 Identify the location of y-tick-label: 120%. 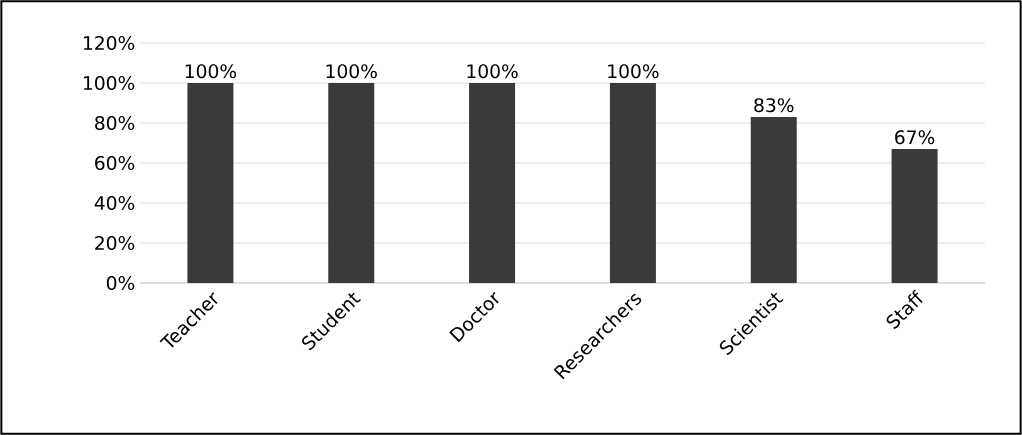
(109, 43).